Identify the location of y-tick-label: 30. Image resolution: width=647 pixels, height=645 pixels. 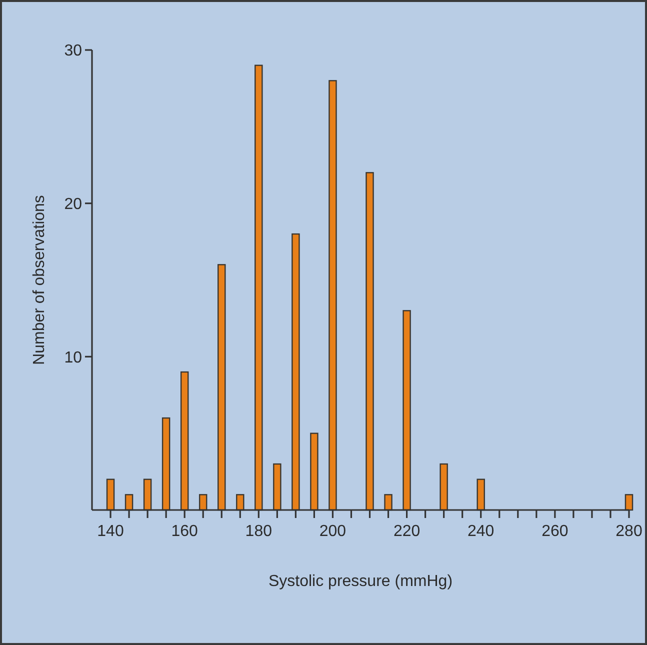
(73, 51).